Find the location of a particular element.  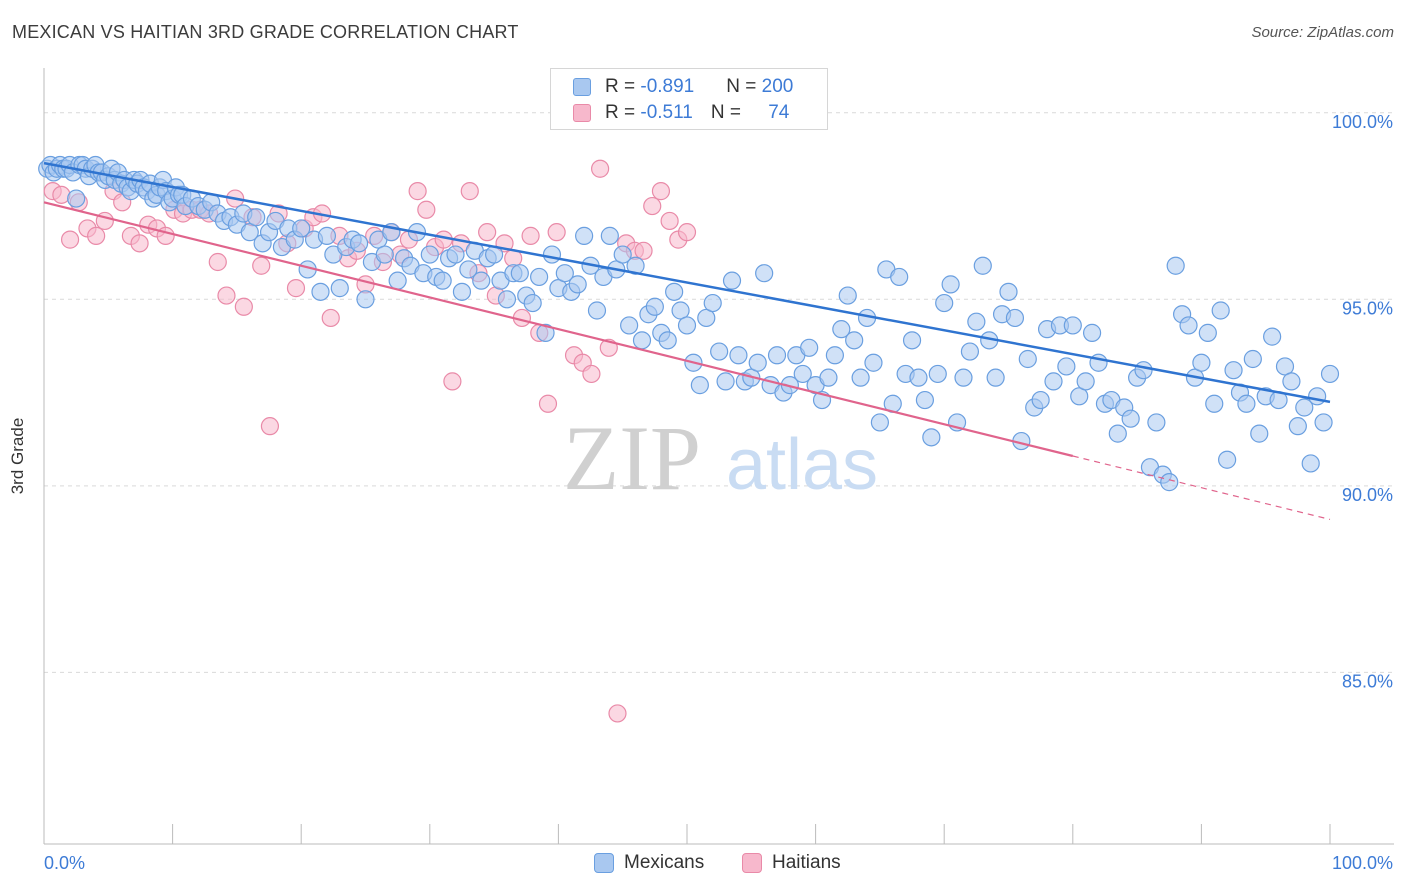

y-tick-label: 85.0% is located at coordinates (1367, 681).